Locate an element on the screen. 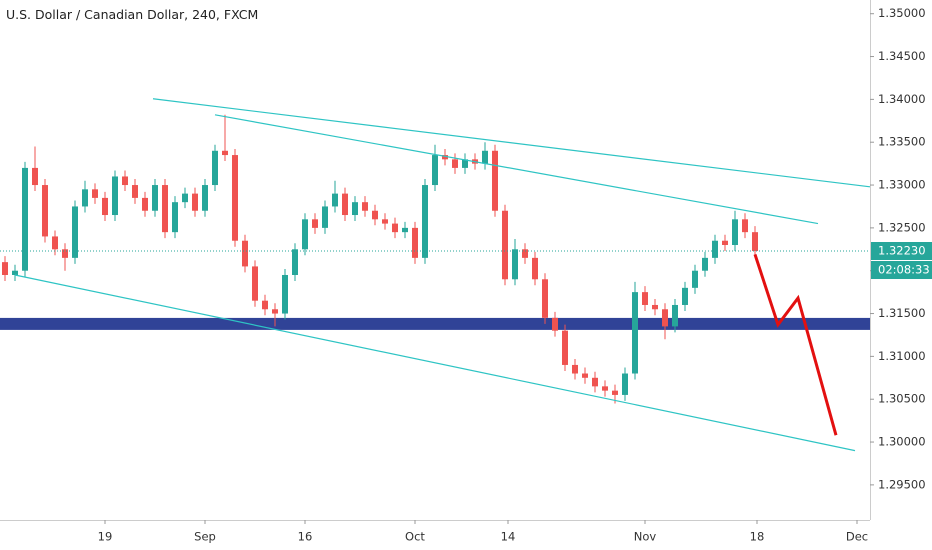  x-tick-label: Dec is located at coordinates (857, 537).